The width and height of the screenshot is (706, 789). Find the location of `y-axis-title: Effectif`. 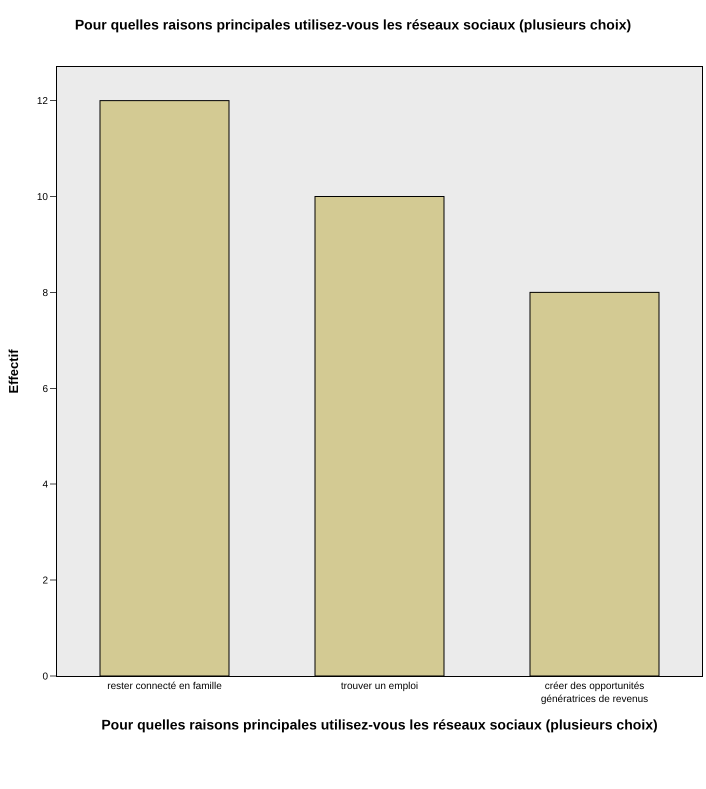

y-axis-title: Effectif is located at coordinates (13, 371).